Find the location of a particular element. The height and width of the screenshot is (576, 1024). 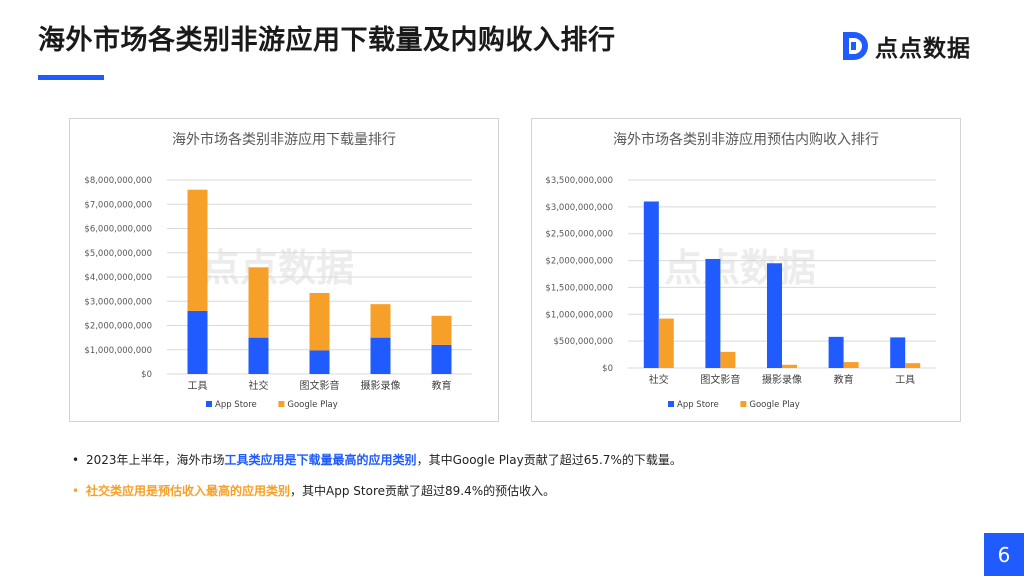

y-tick-label: $4,000,000,000 is located at coordinates (118, 278).